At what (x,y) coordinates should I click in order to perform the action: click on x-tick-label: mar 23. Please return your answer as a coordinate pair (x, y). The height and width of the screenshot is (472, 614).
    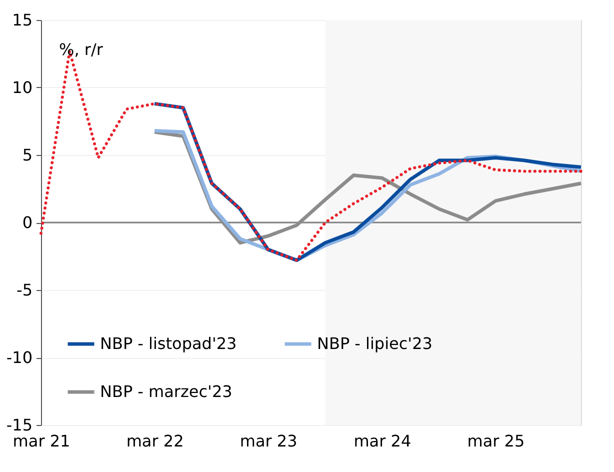
    Looking at the image, I should click on (269, 441).